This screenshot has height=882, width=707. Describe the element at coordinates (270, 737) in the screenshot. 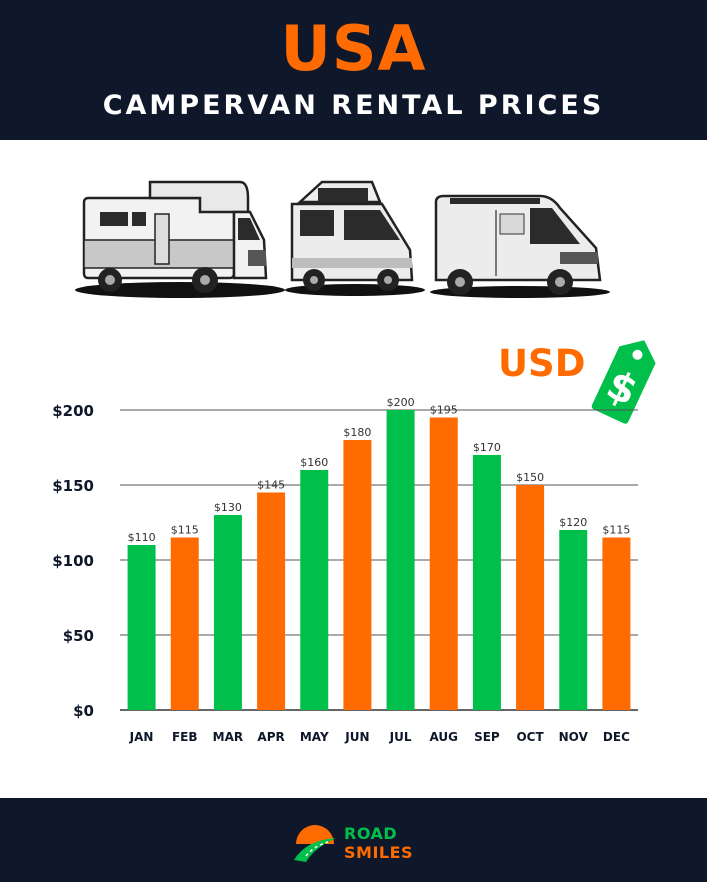

I see `x-tick-label: APR` at that location.